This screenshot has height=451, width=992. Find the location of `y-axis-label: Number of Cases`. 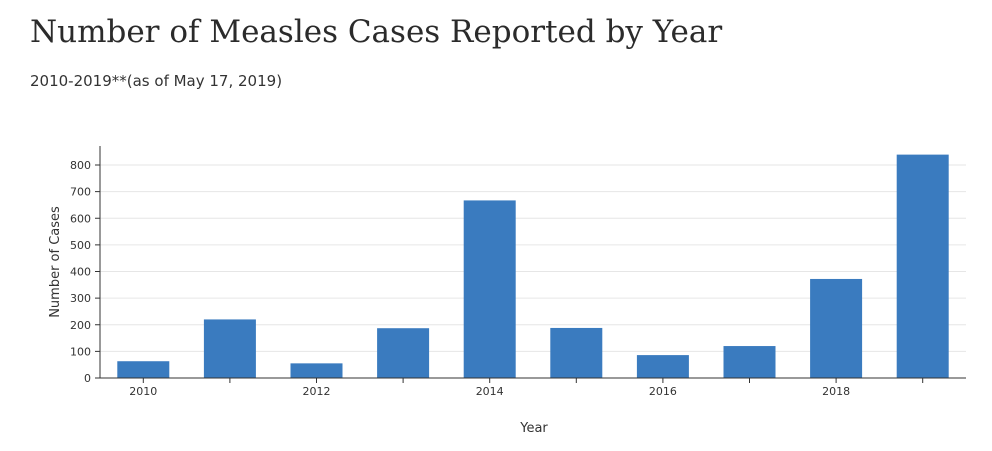

y-axis-label: Number of Cases is located at coordinates (55, 262).